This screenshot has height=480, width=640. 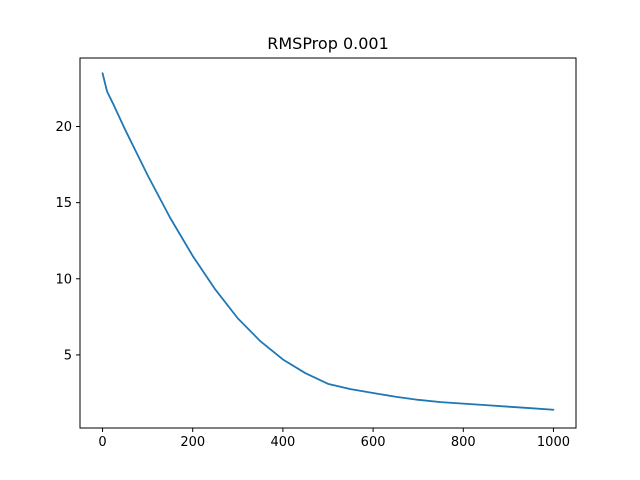 I want to click on chart-title: RMSProp 0.001, so click(x=328, y=43).